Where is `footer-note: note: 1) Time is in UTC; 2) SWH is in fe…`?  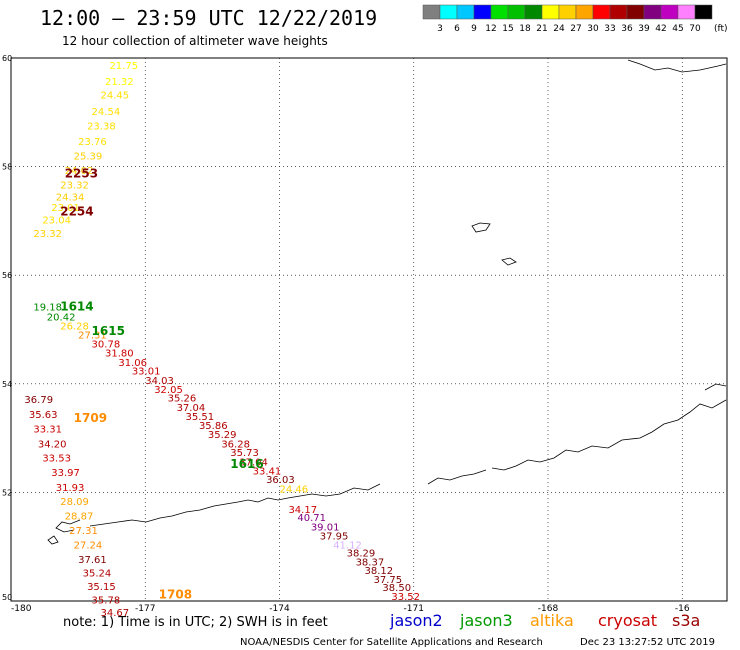 footer-note: note: 1) Time is in UTC; 2) SWH is in fe… is located at coordinates (195, 622).